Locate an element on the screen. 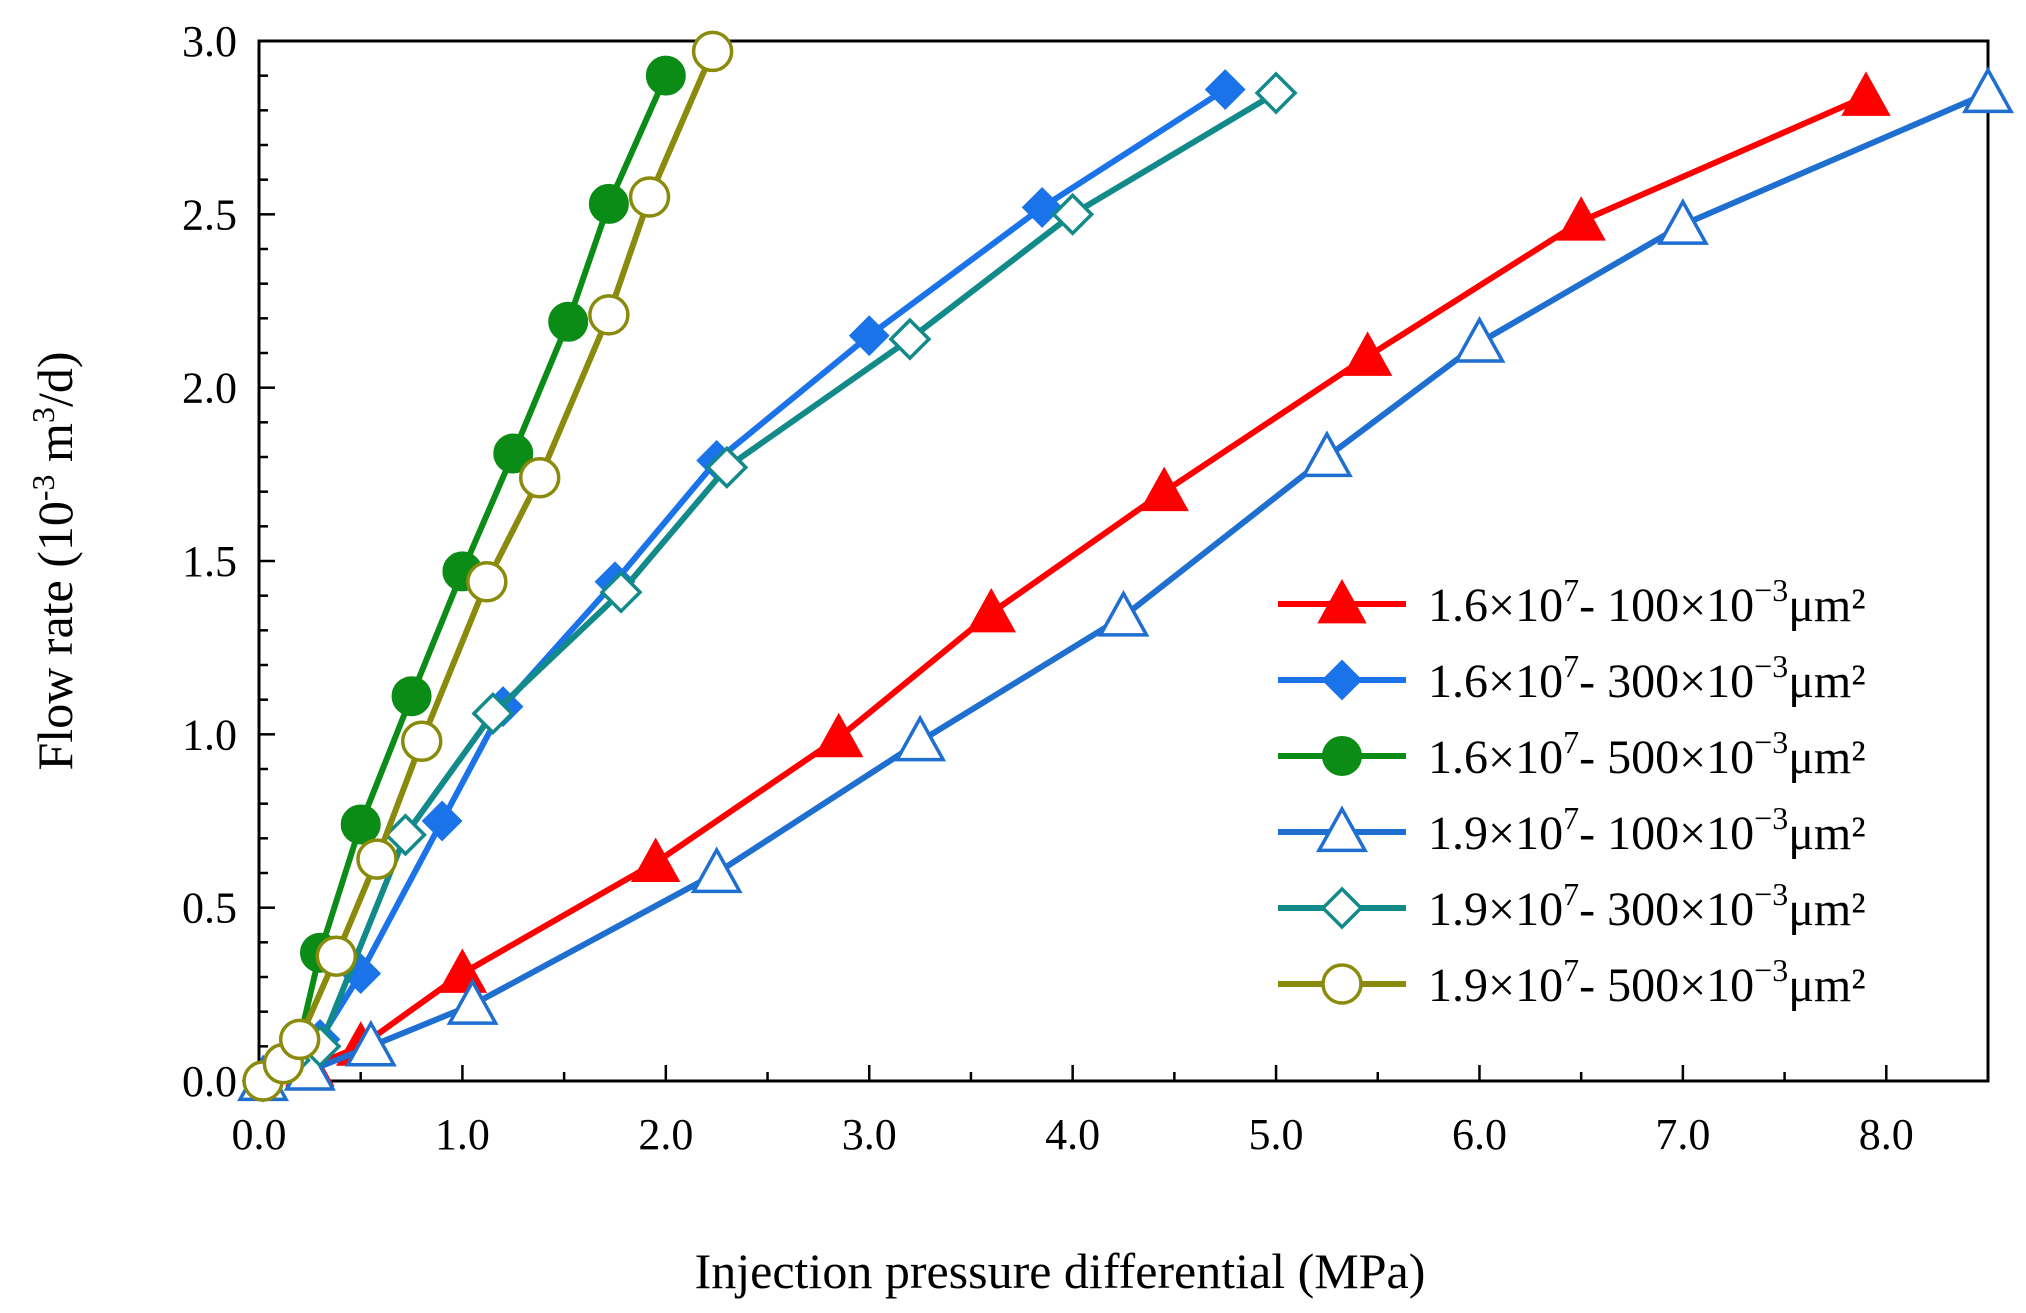 The width and height of the screenshot is (2026, 1313). y-tick-label: 1.5 is located at coordinates (209, 561).